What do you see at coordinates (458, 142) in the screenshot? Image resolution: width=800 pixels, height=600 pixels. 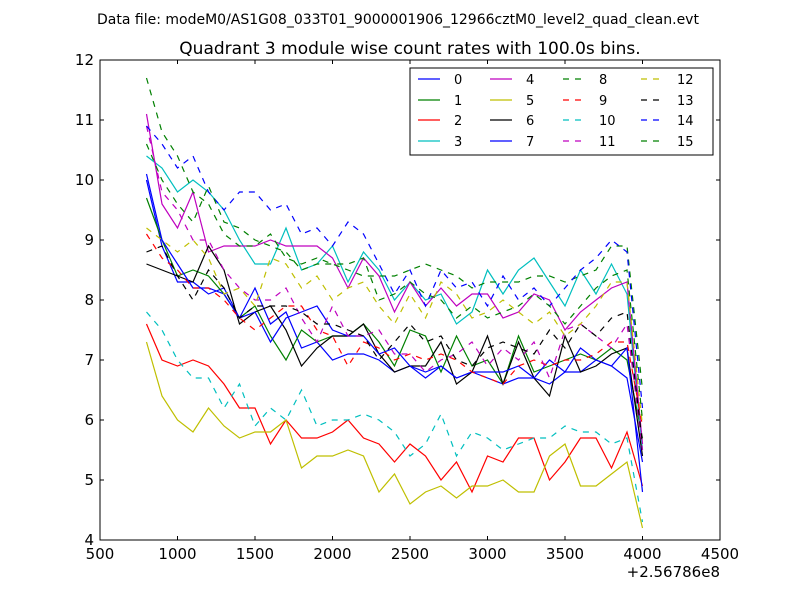 I see `legend-label-3: 3` at bounding box center [458, 142].